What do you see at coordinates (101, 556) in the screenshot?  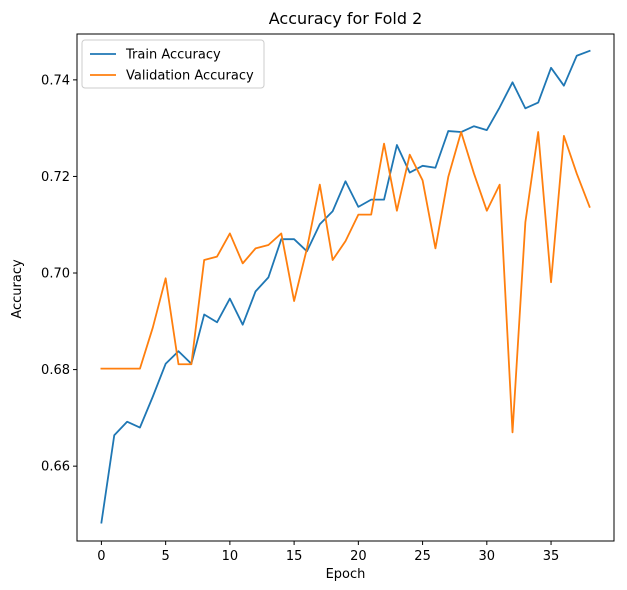 I see `x-tick-label: 0` at bounding box center [101, 556].